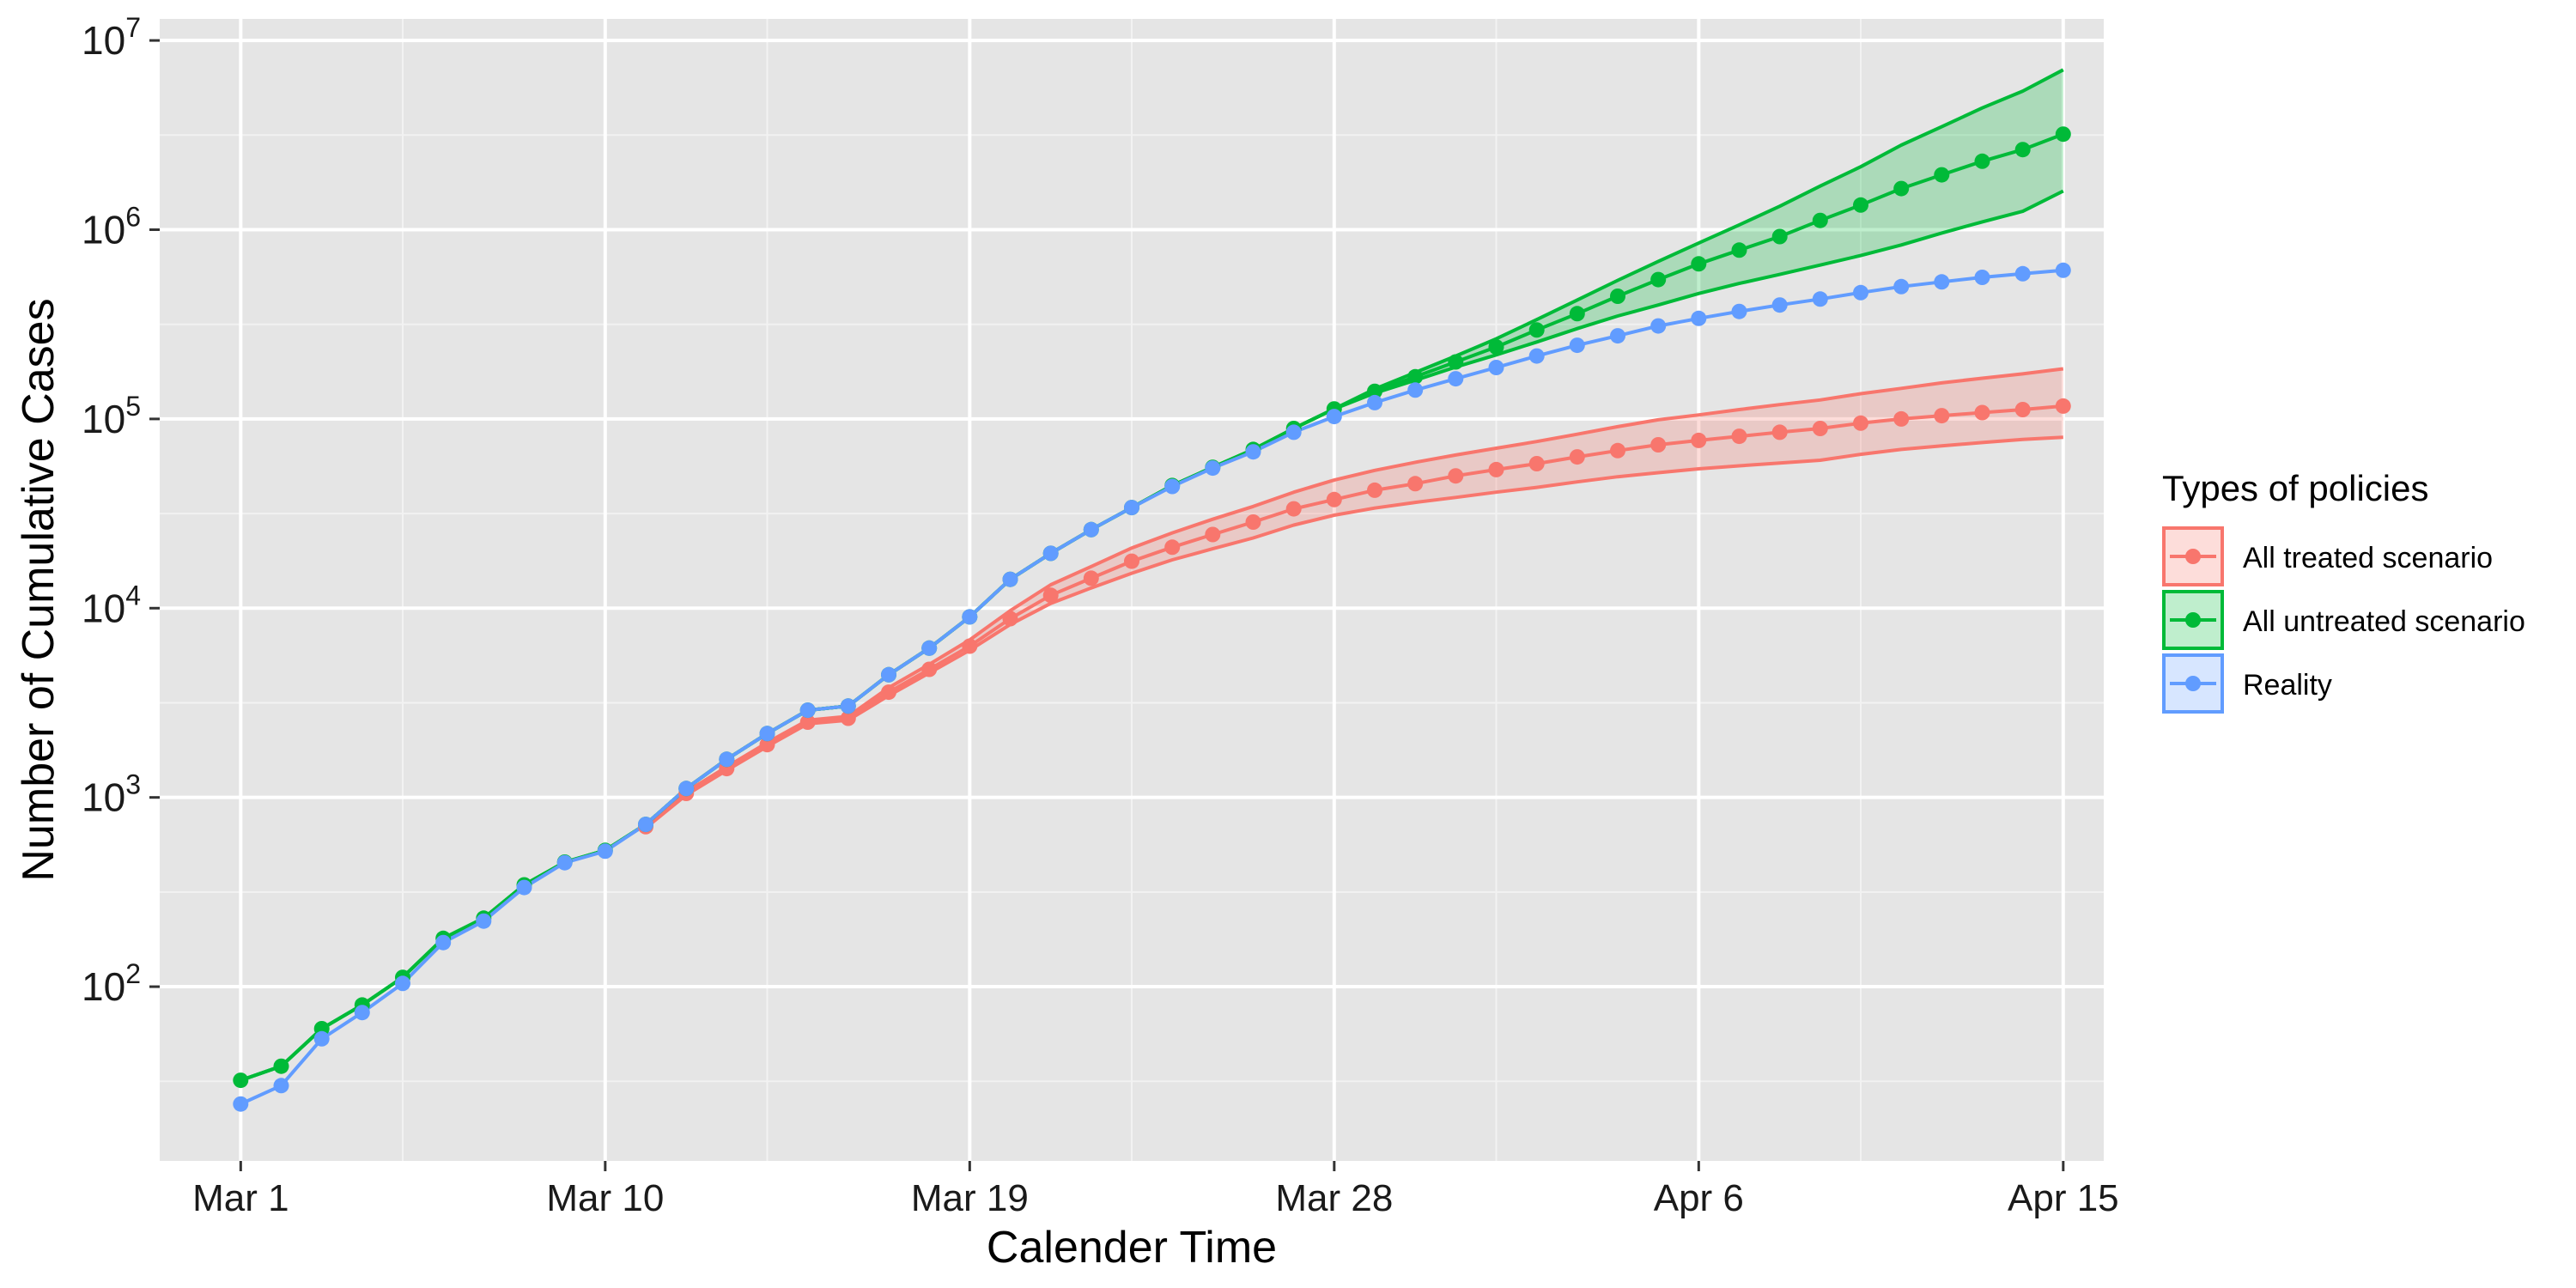 Image resolution: width=2576 pixels, height=1288 pixels. I want to click on x-tick-label: Mar 1, so click(240, 1198).